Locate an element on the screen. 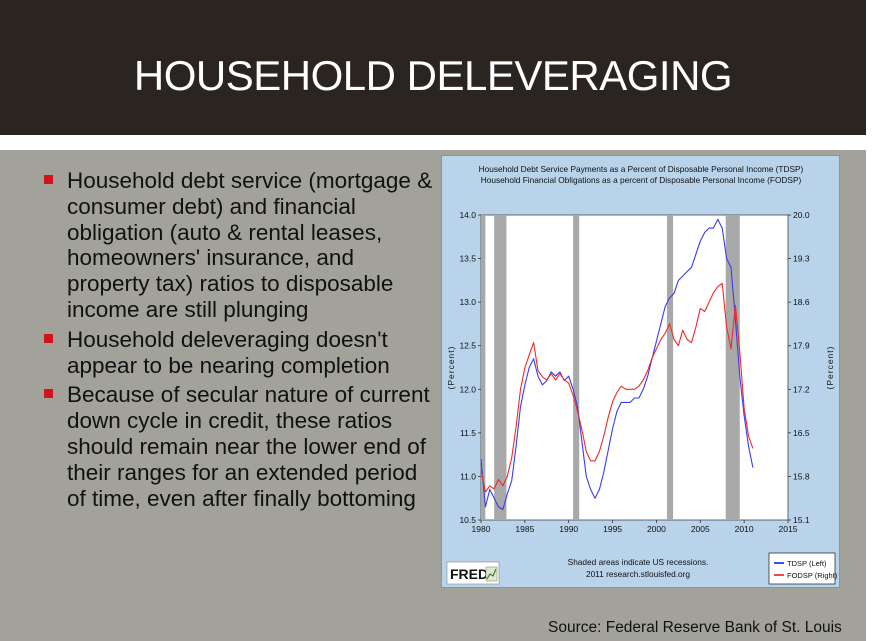  right-tick-label: 18.6 is located at coordinates (801, 302).